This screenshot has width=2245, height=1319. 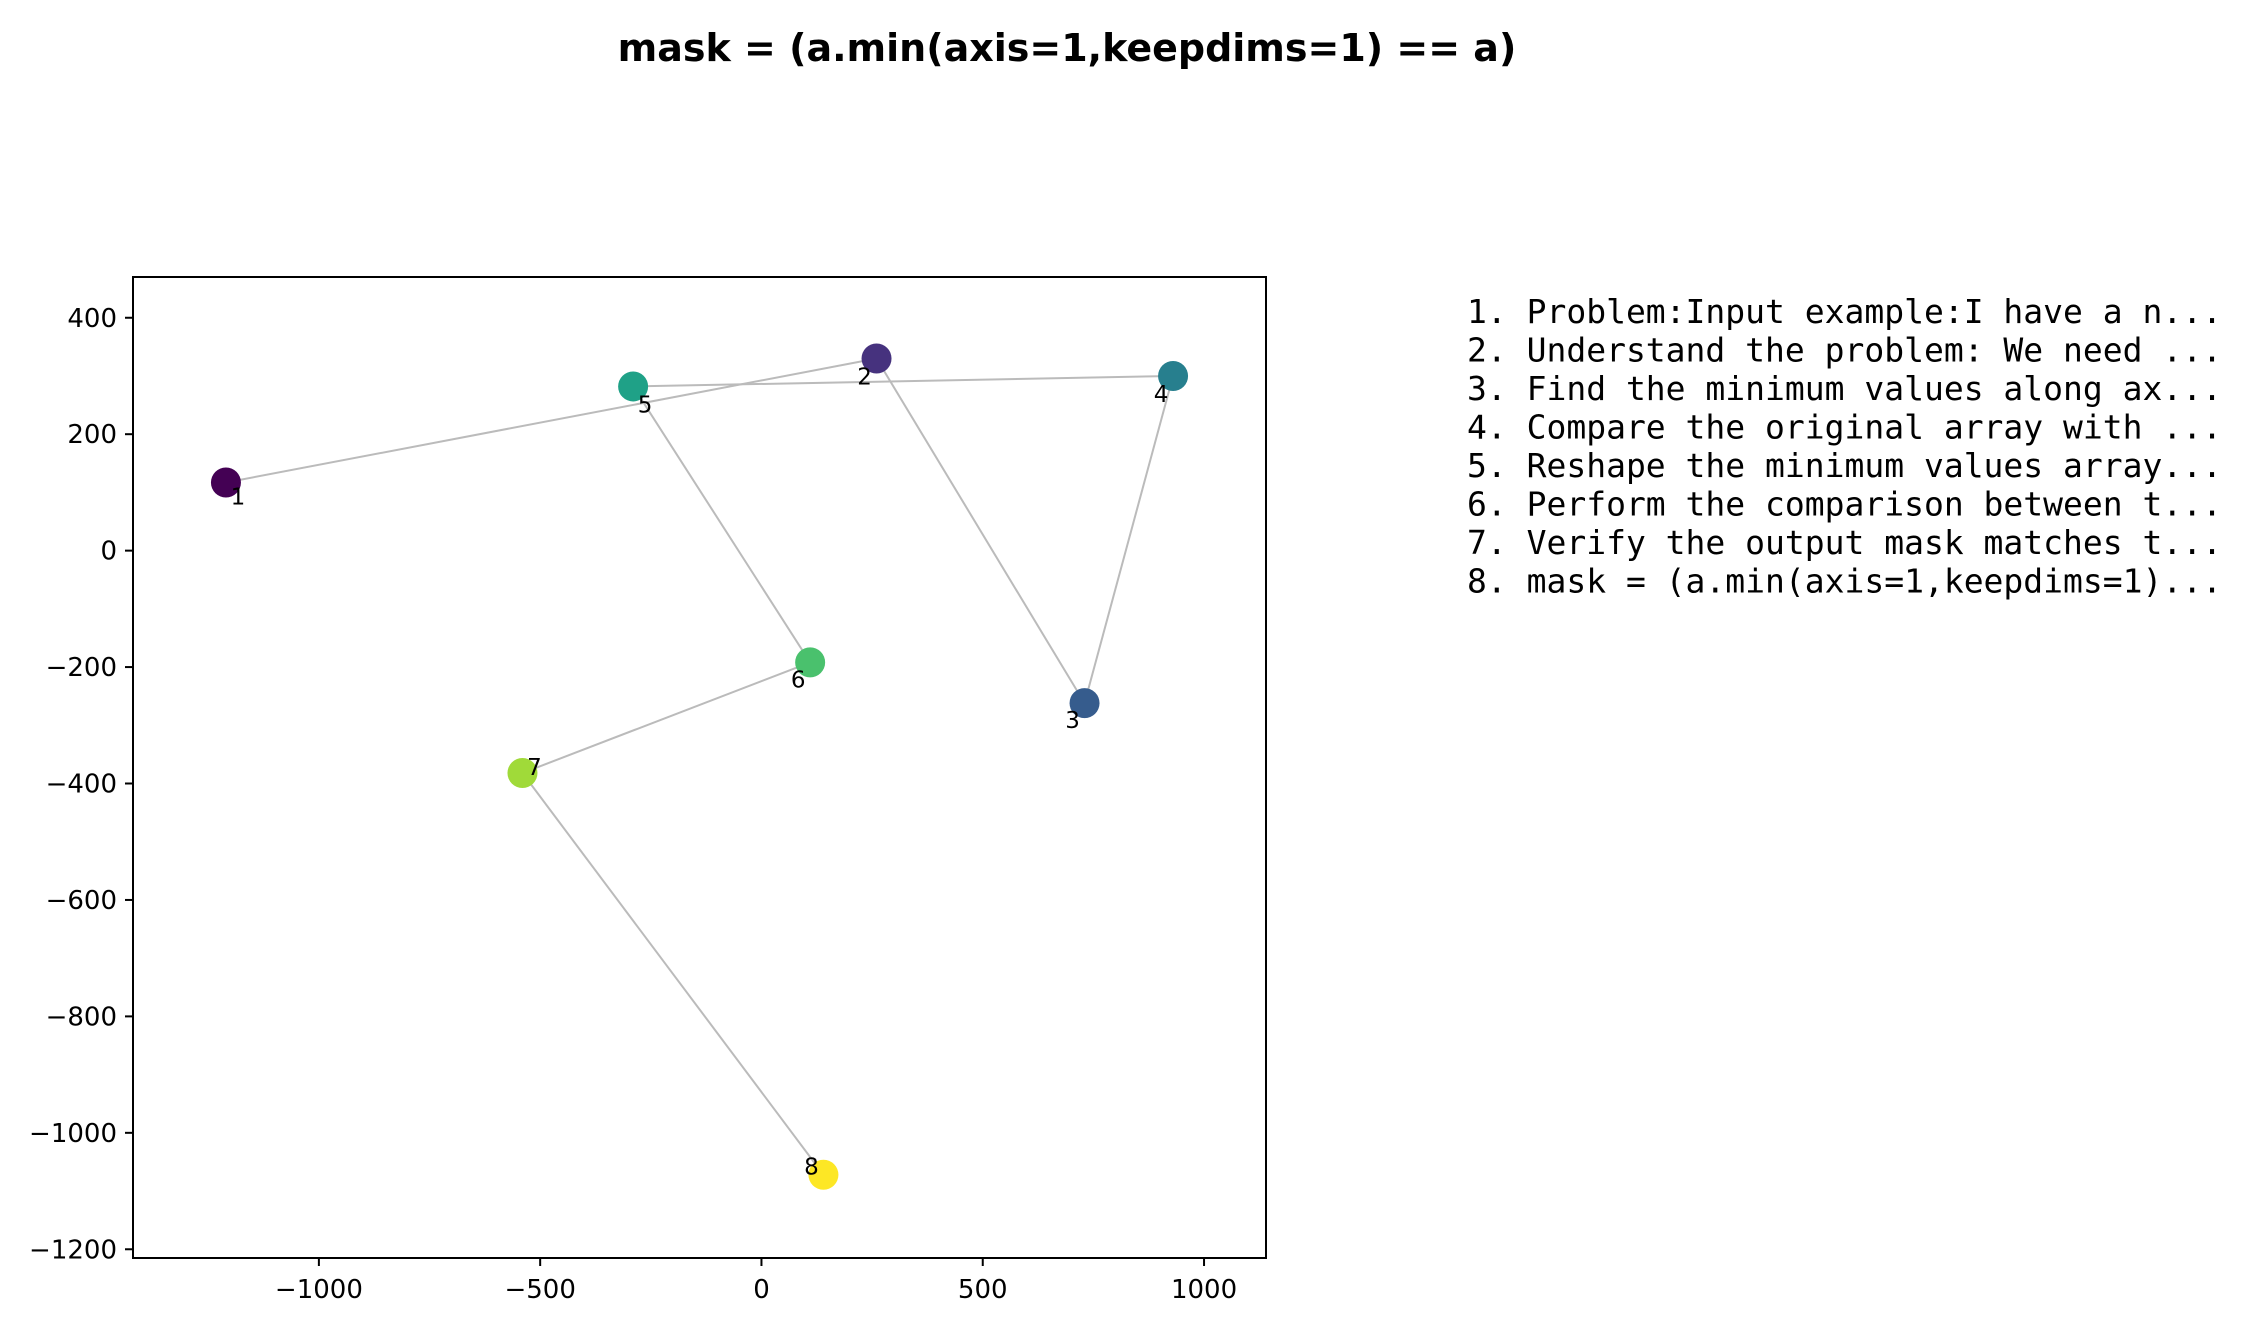 I want to click on y-tick-label: −600, so click(x=81, y=901).